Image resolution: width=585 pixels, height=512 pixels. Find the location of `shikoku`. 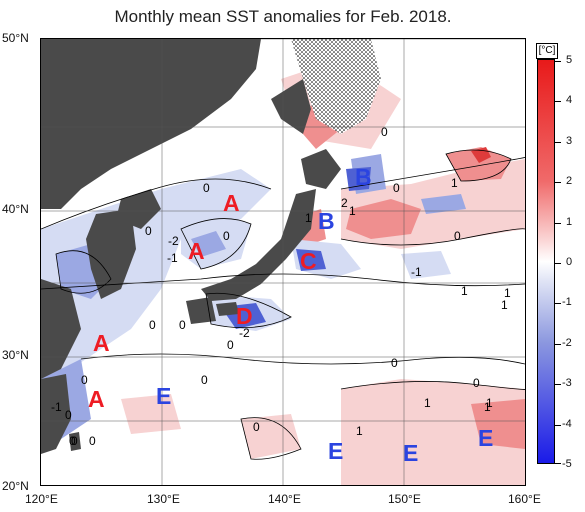

shikoku is located at coordinates (227, 309).